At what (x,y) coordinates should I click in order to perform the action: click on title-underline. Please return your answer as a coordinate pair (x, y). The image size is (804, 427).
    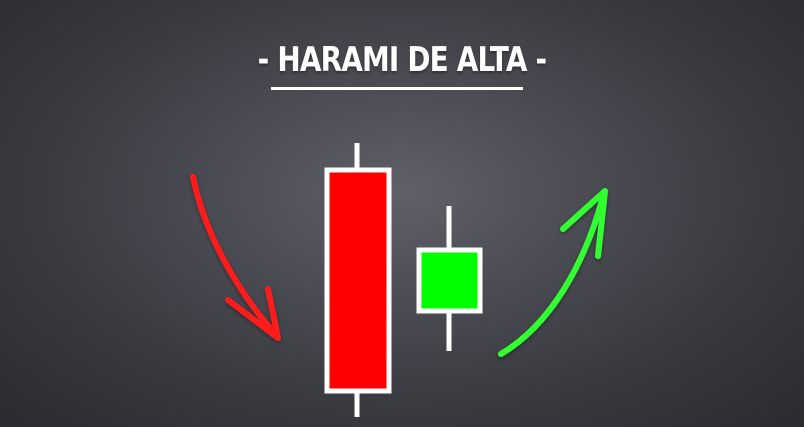
    Looking at the image, I should click on (397, 88).